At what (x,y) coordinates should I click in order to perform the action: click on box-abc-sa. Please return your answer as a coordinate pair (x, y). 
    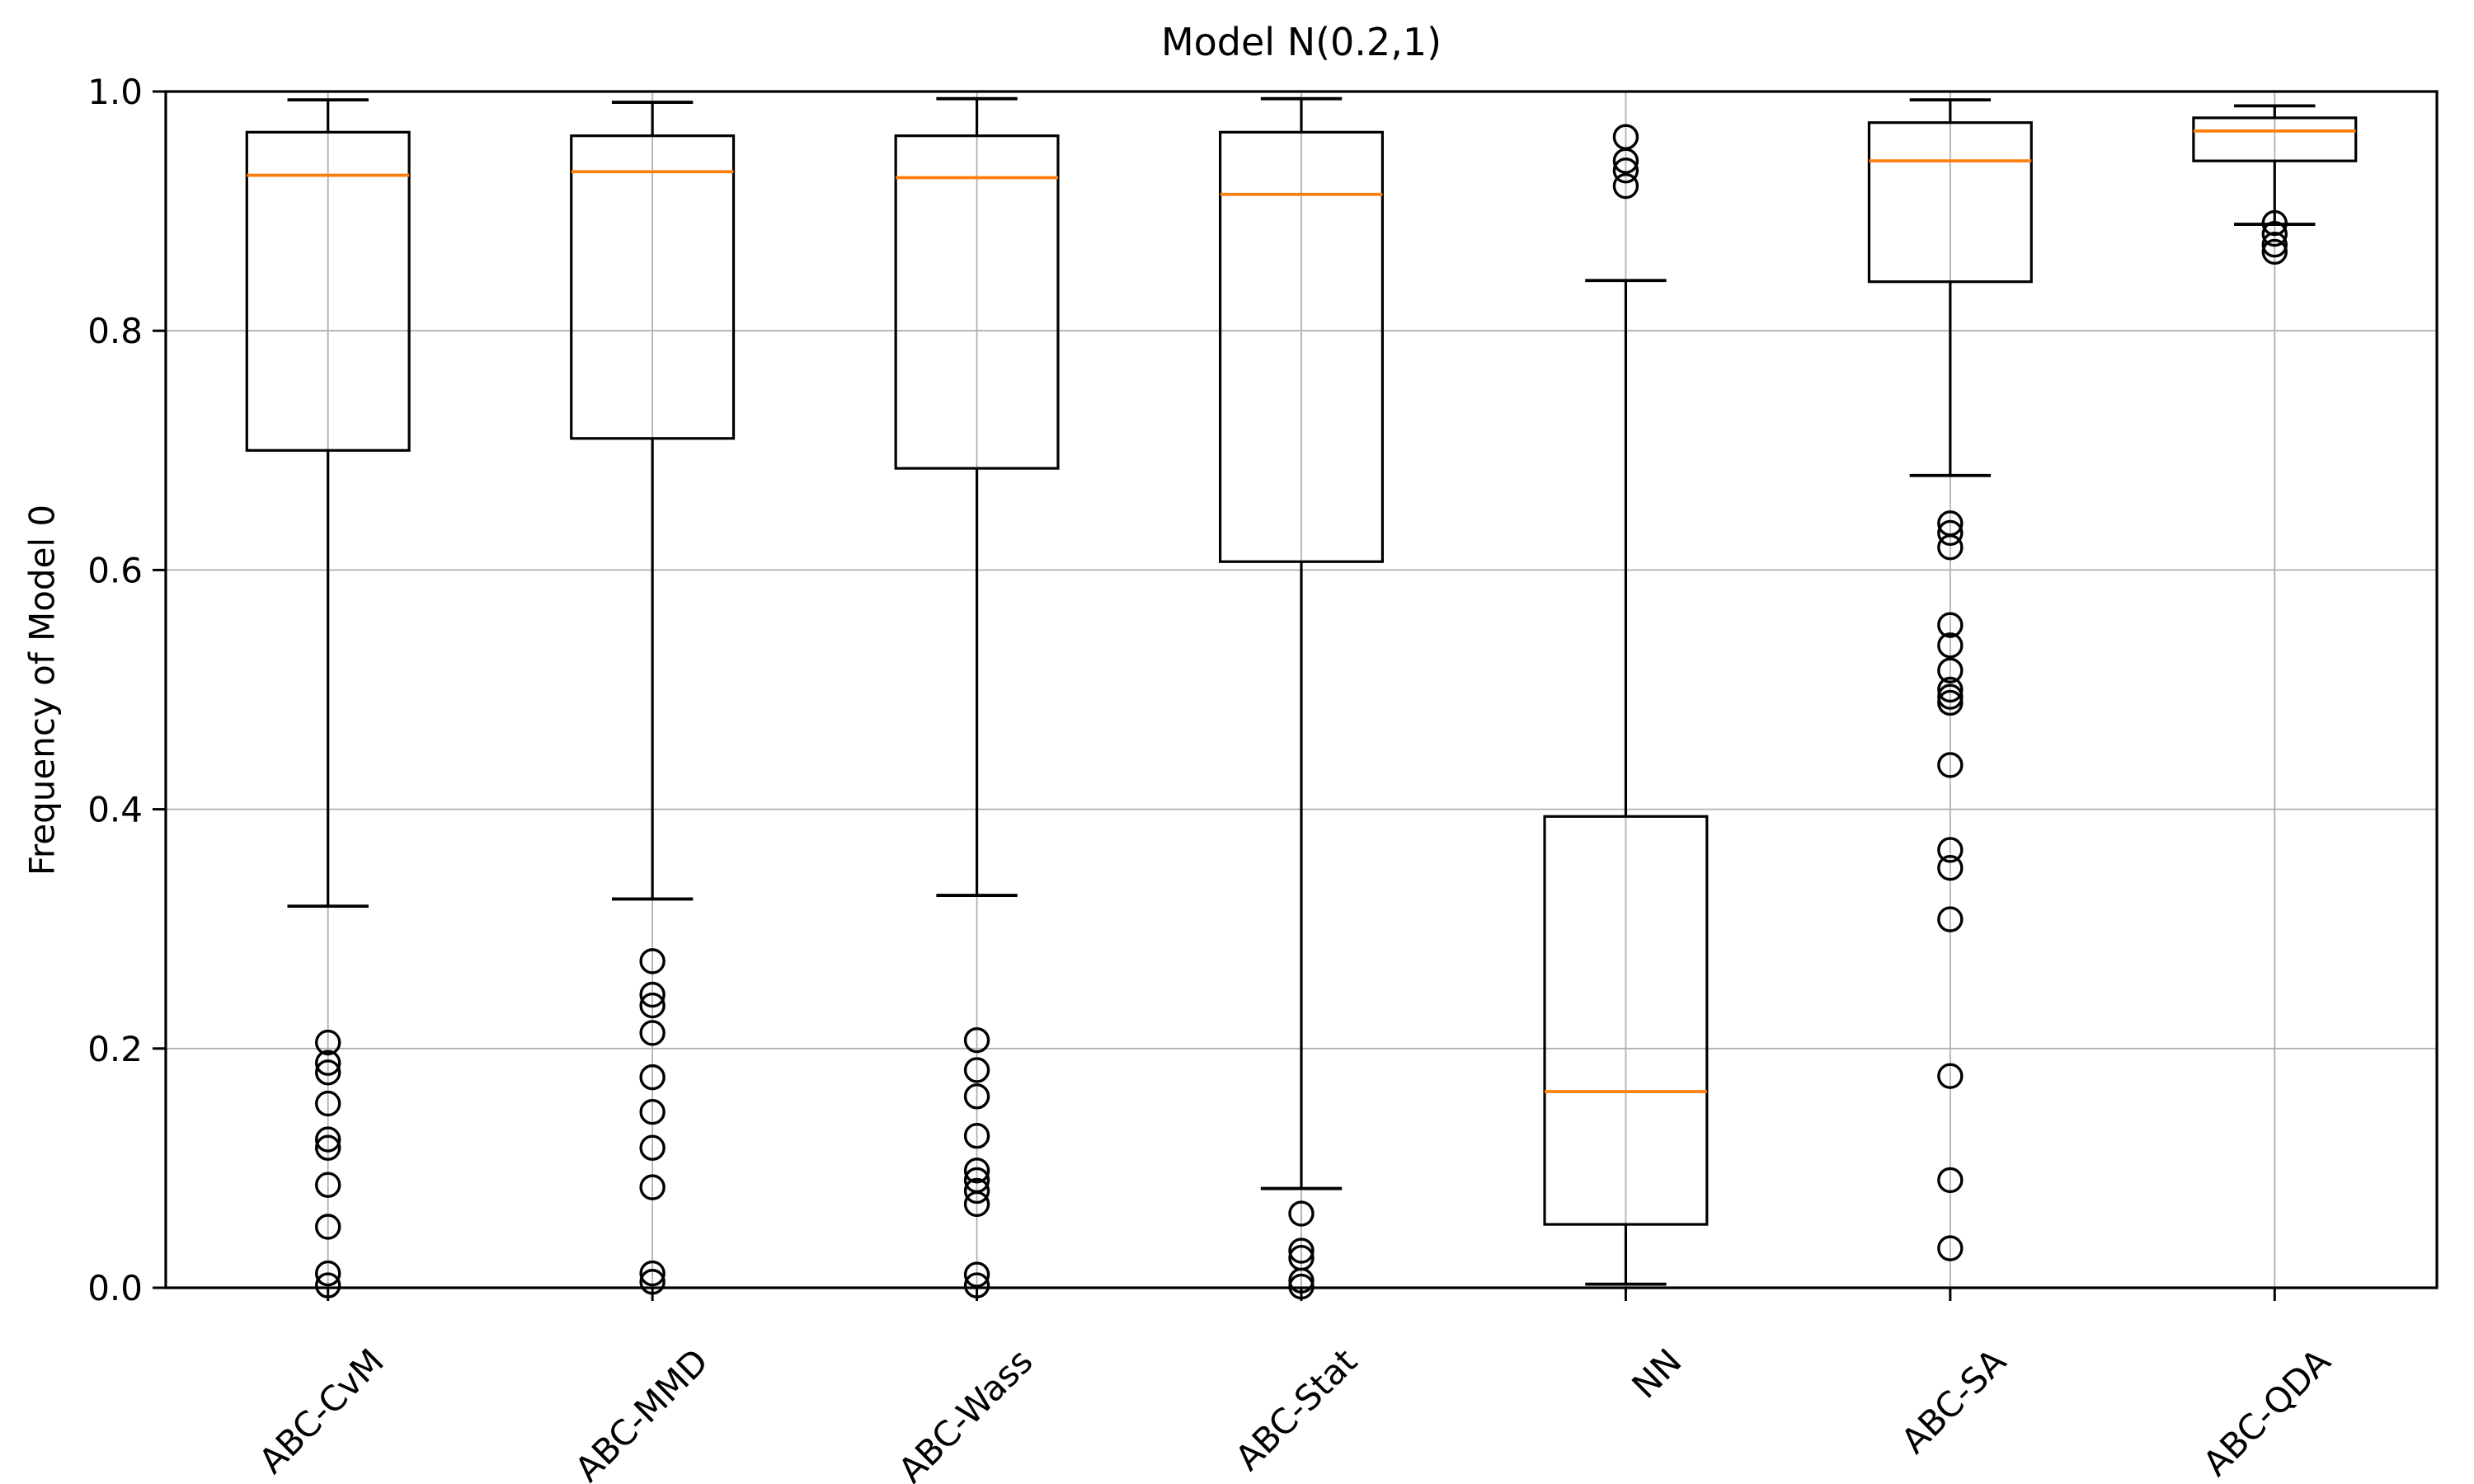
    Looking at the image, I should click on (1950, 202).